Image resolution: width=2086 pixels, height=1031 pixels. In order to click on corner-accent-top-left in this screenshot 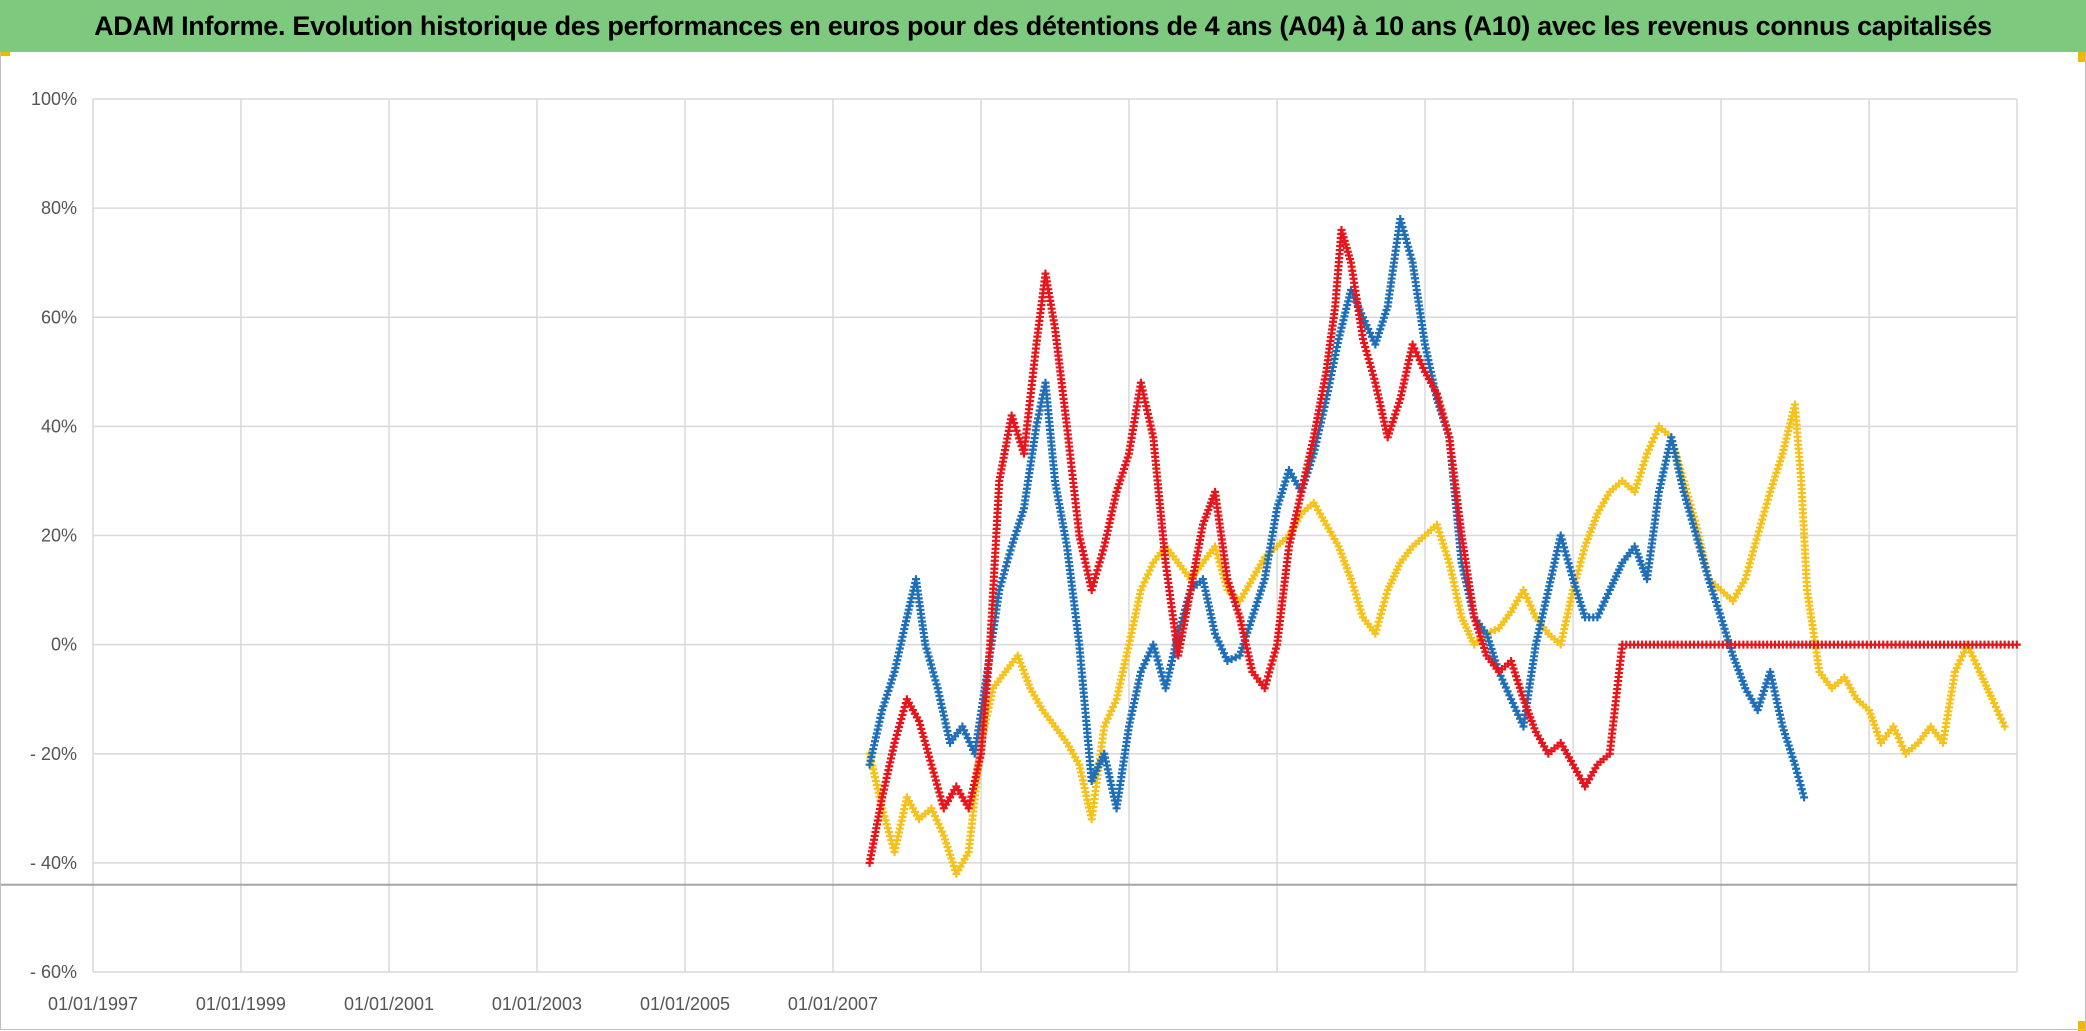, I will do `click(5, 54)`.